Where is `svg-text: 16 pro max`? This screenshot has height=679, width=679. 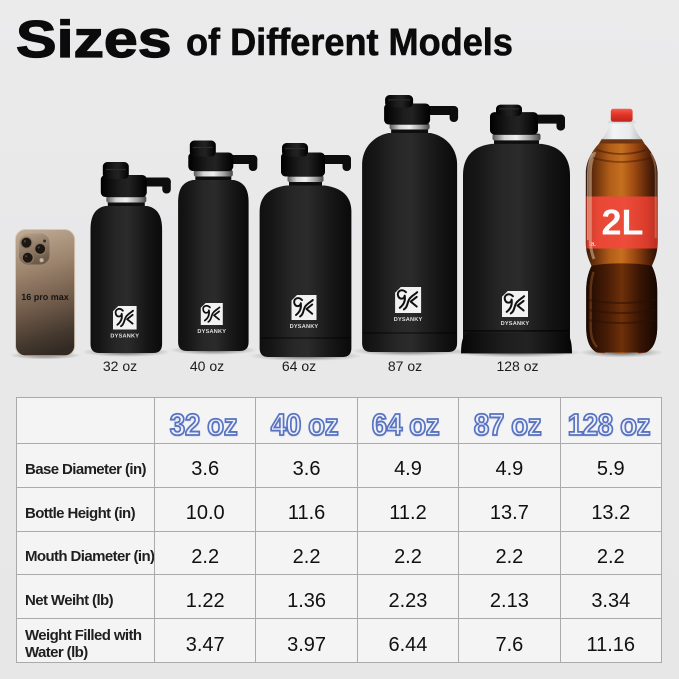
svg-text: 16 pro max is located at coordinates (45, 297).